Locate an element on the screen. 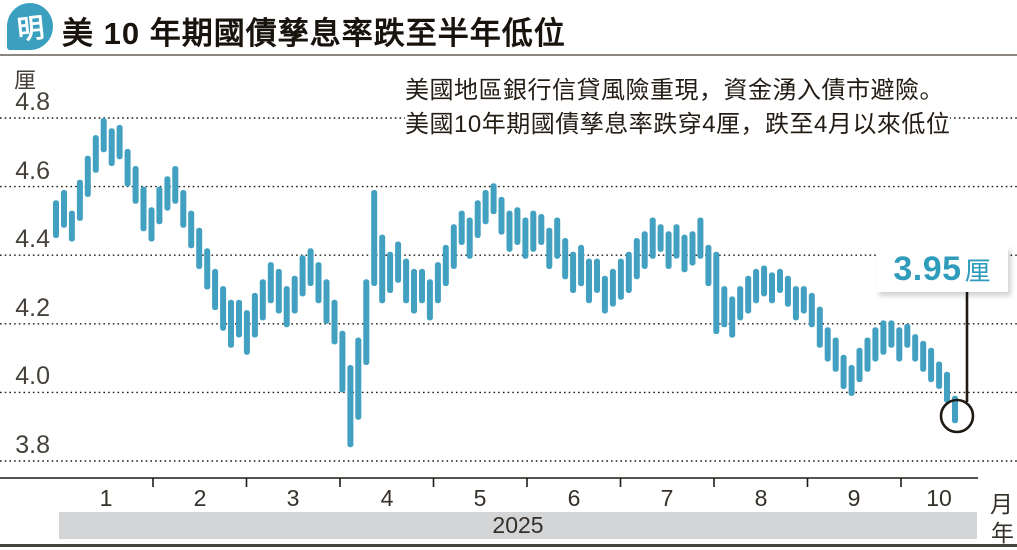 The width and height of the screenshot is (1017, 550). annotation-line-1: 美國地區銀行信貸風險重現，資金湧入債市避險。 is located at coordinates (674, 90).